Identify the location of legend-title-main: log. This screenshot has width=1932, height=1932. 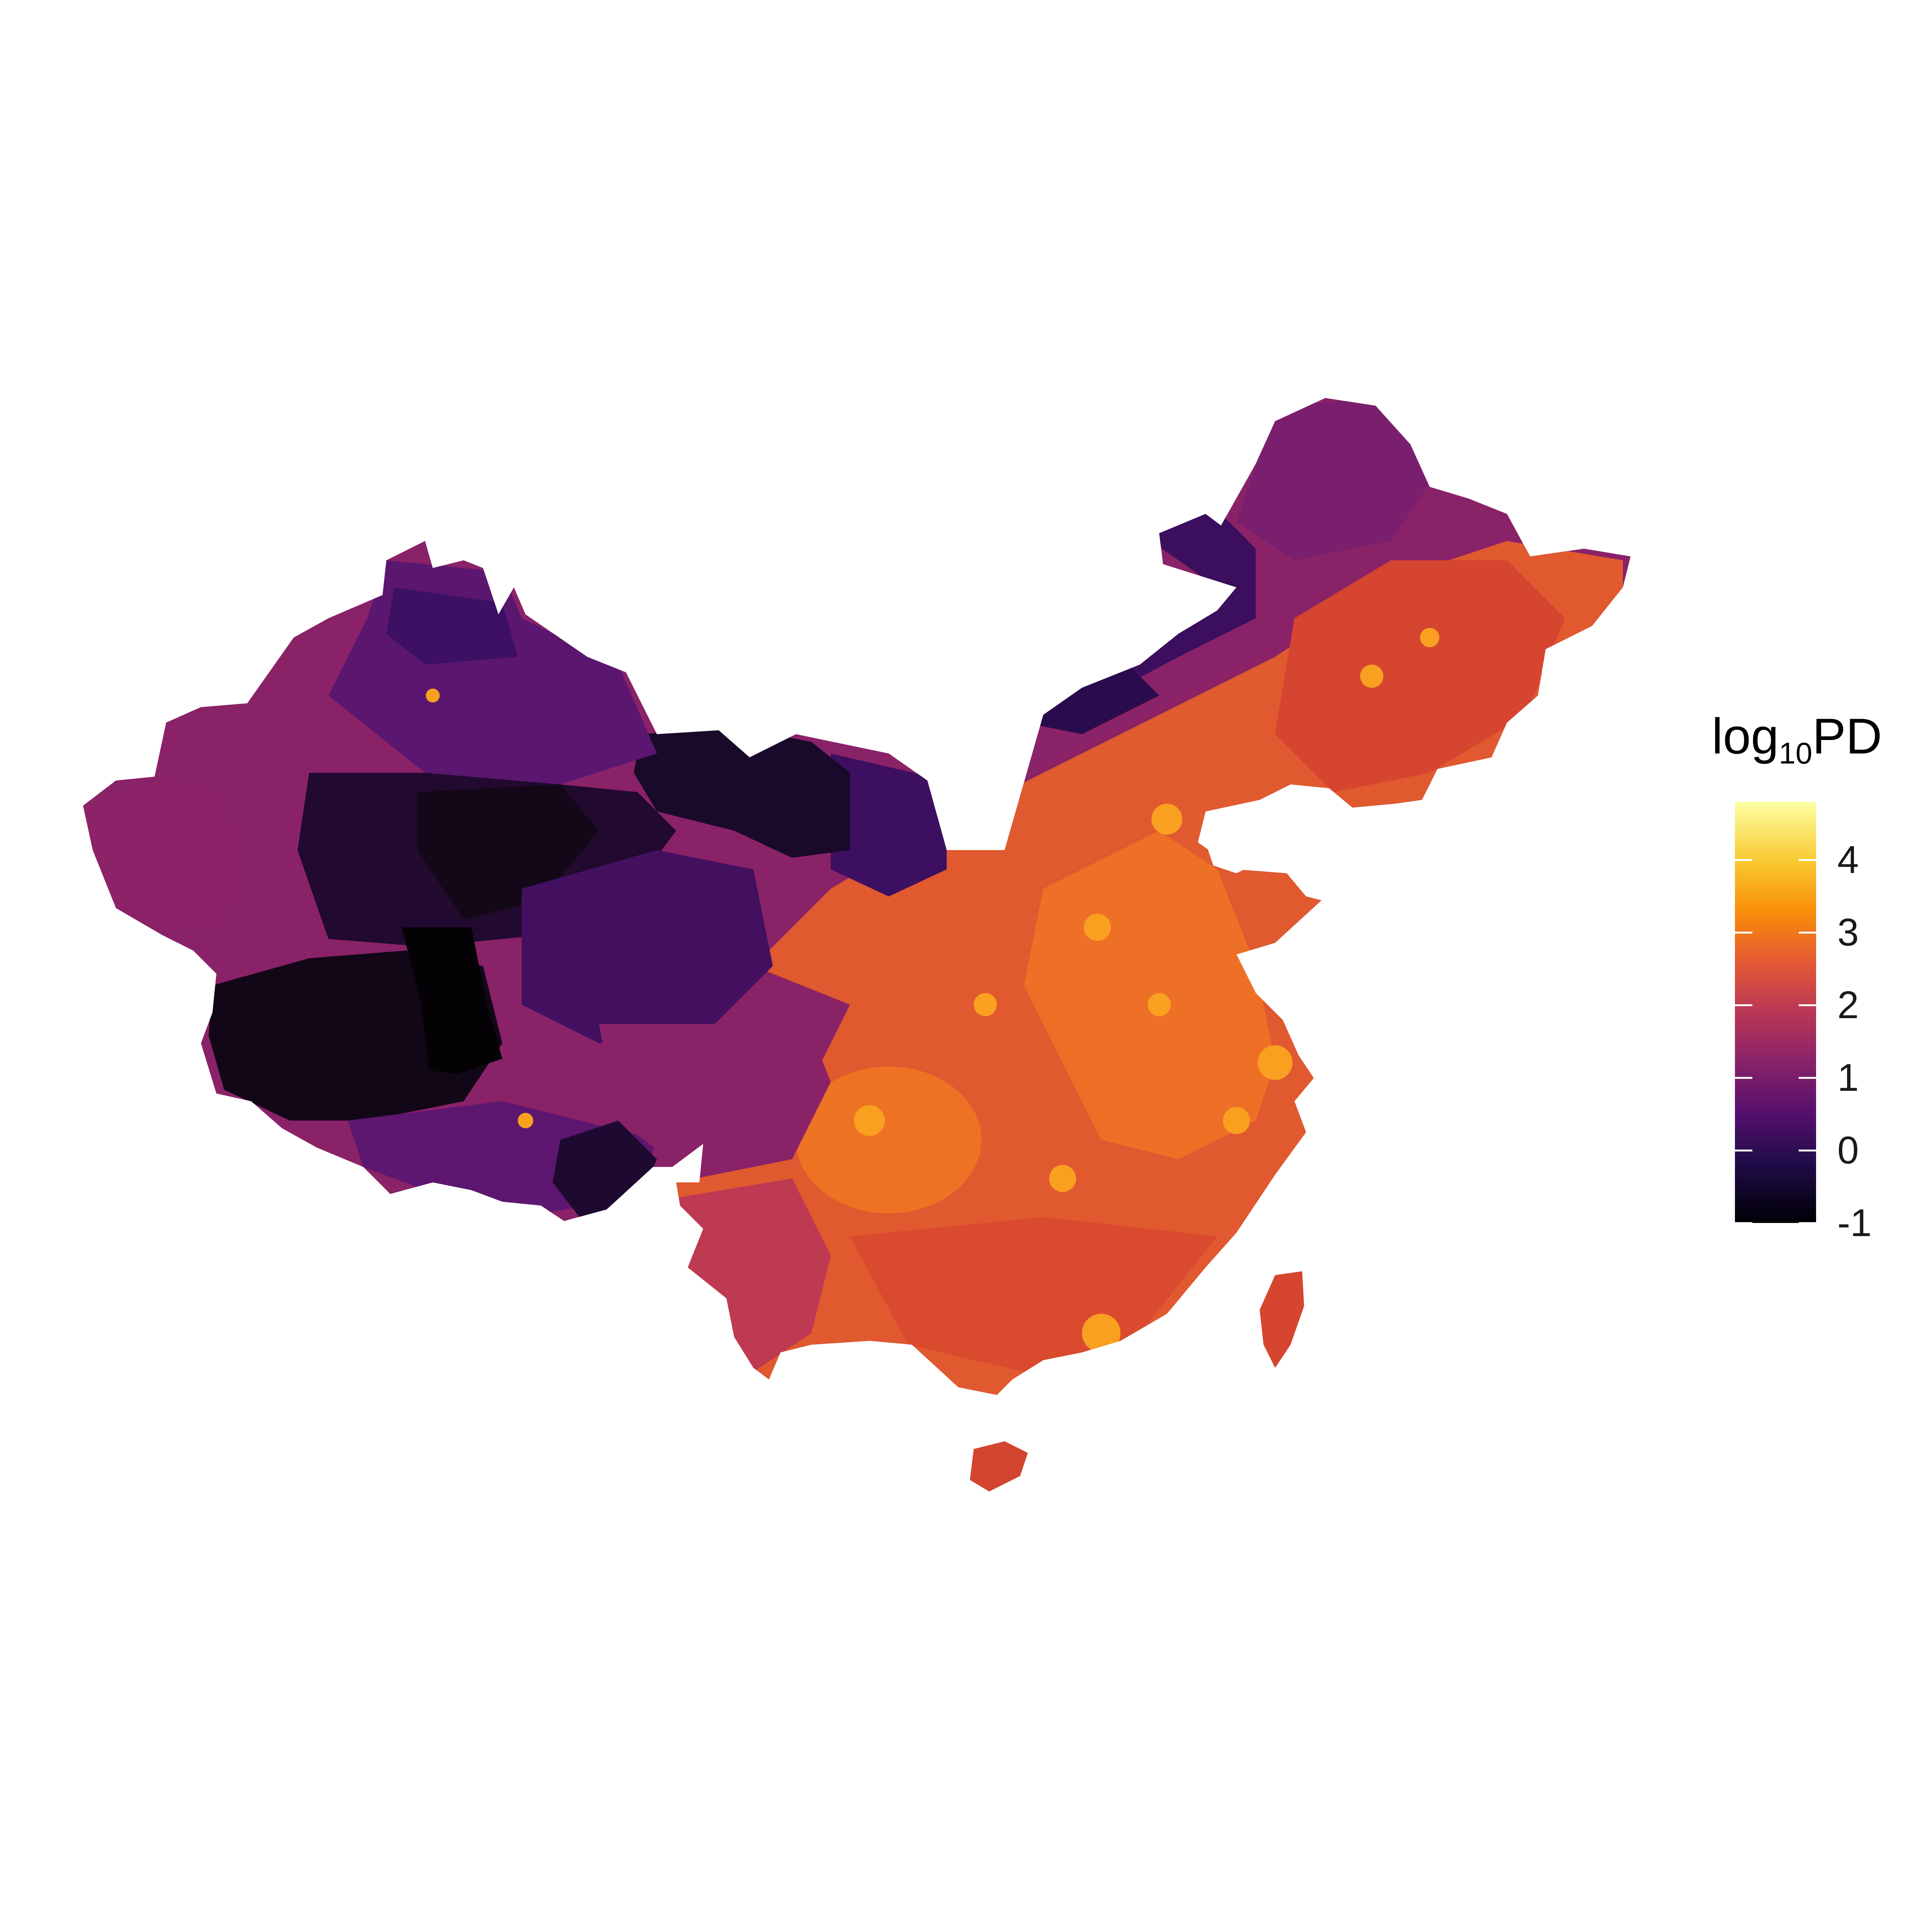
(1745, 736).